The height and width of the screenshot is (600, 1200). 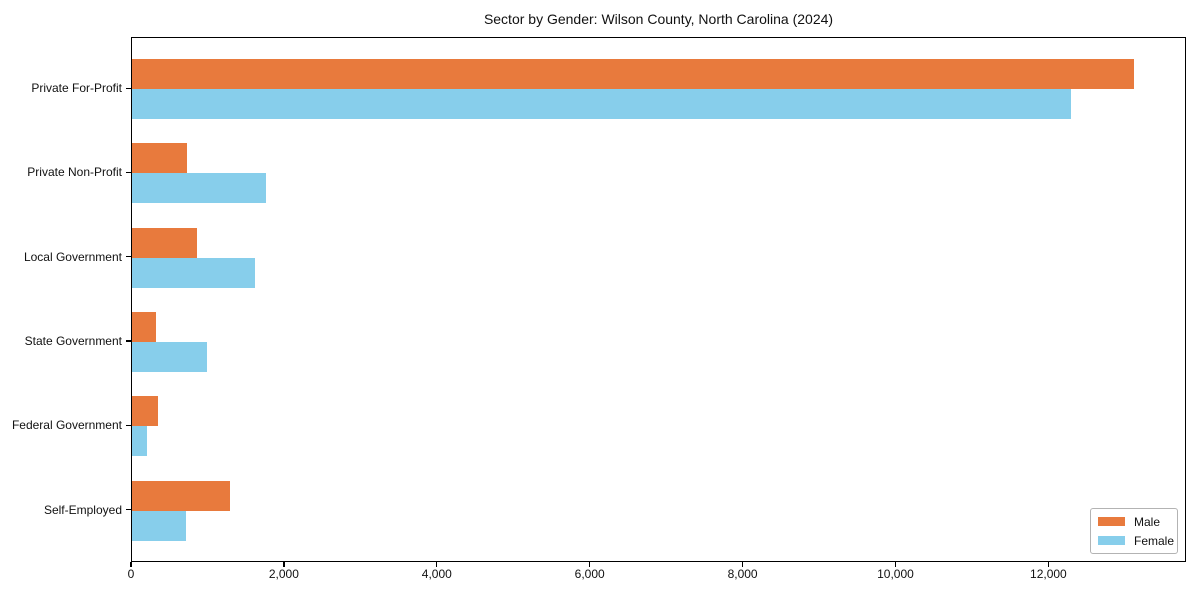 What do you see at coordinates (589, 574) in the screenshot?
I see `x-axis-label-6-000: 6,000` at bounding box center [589, 574].